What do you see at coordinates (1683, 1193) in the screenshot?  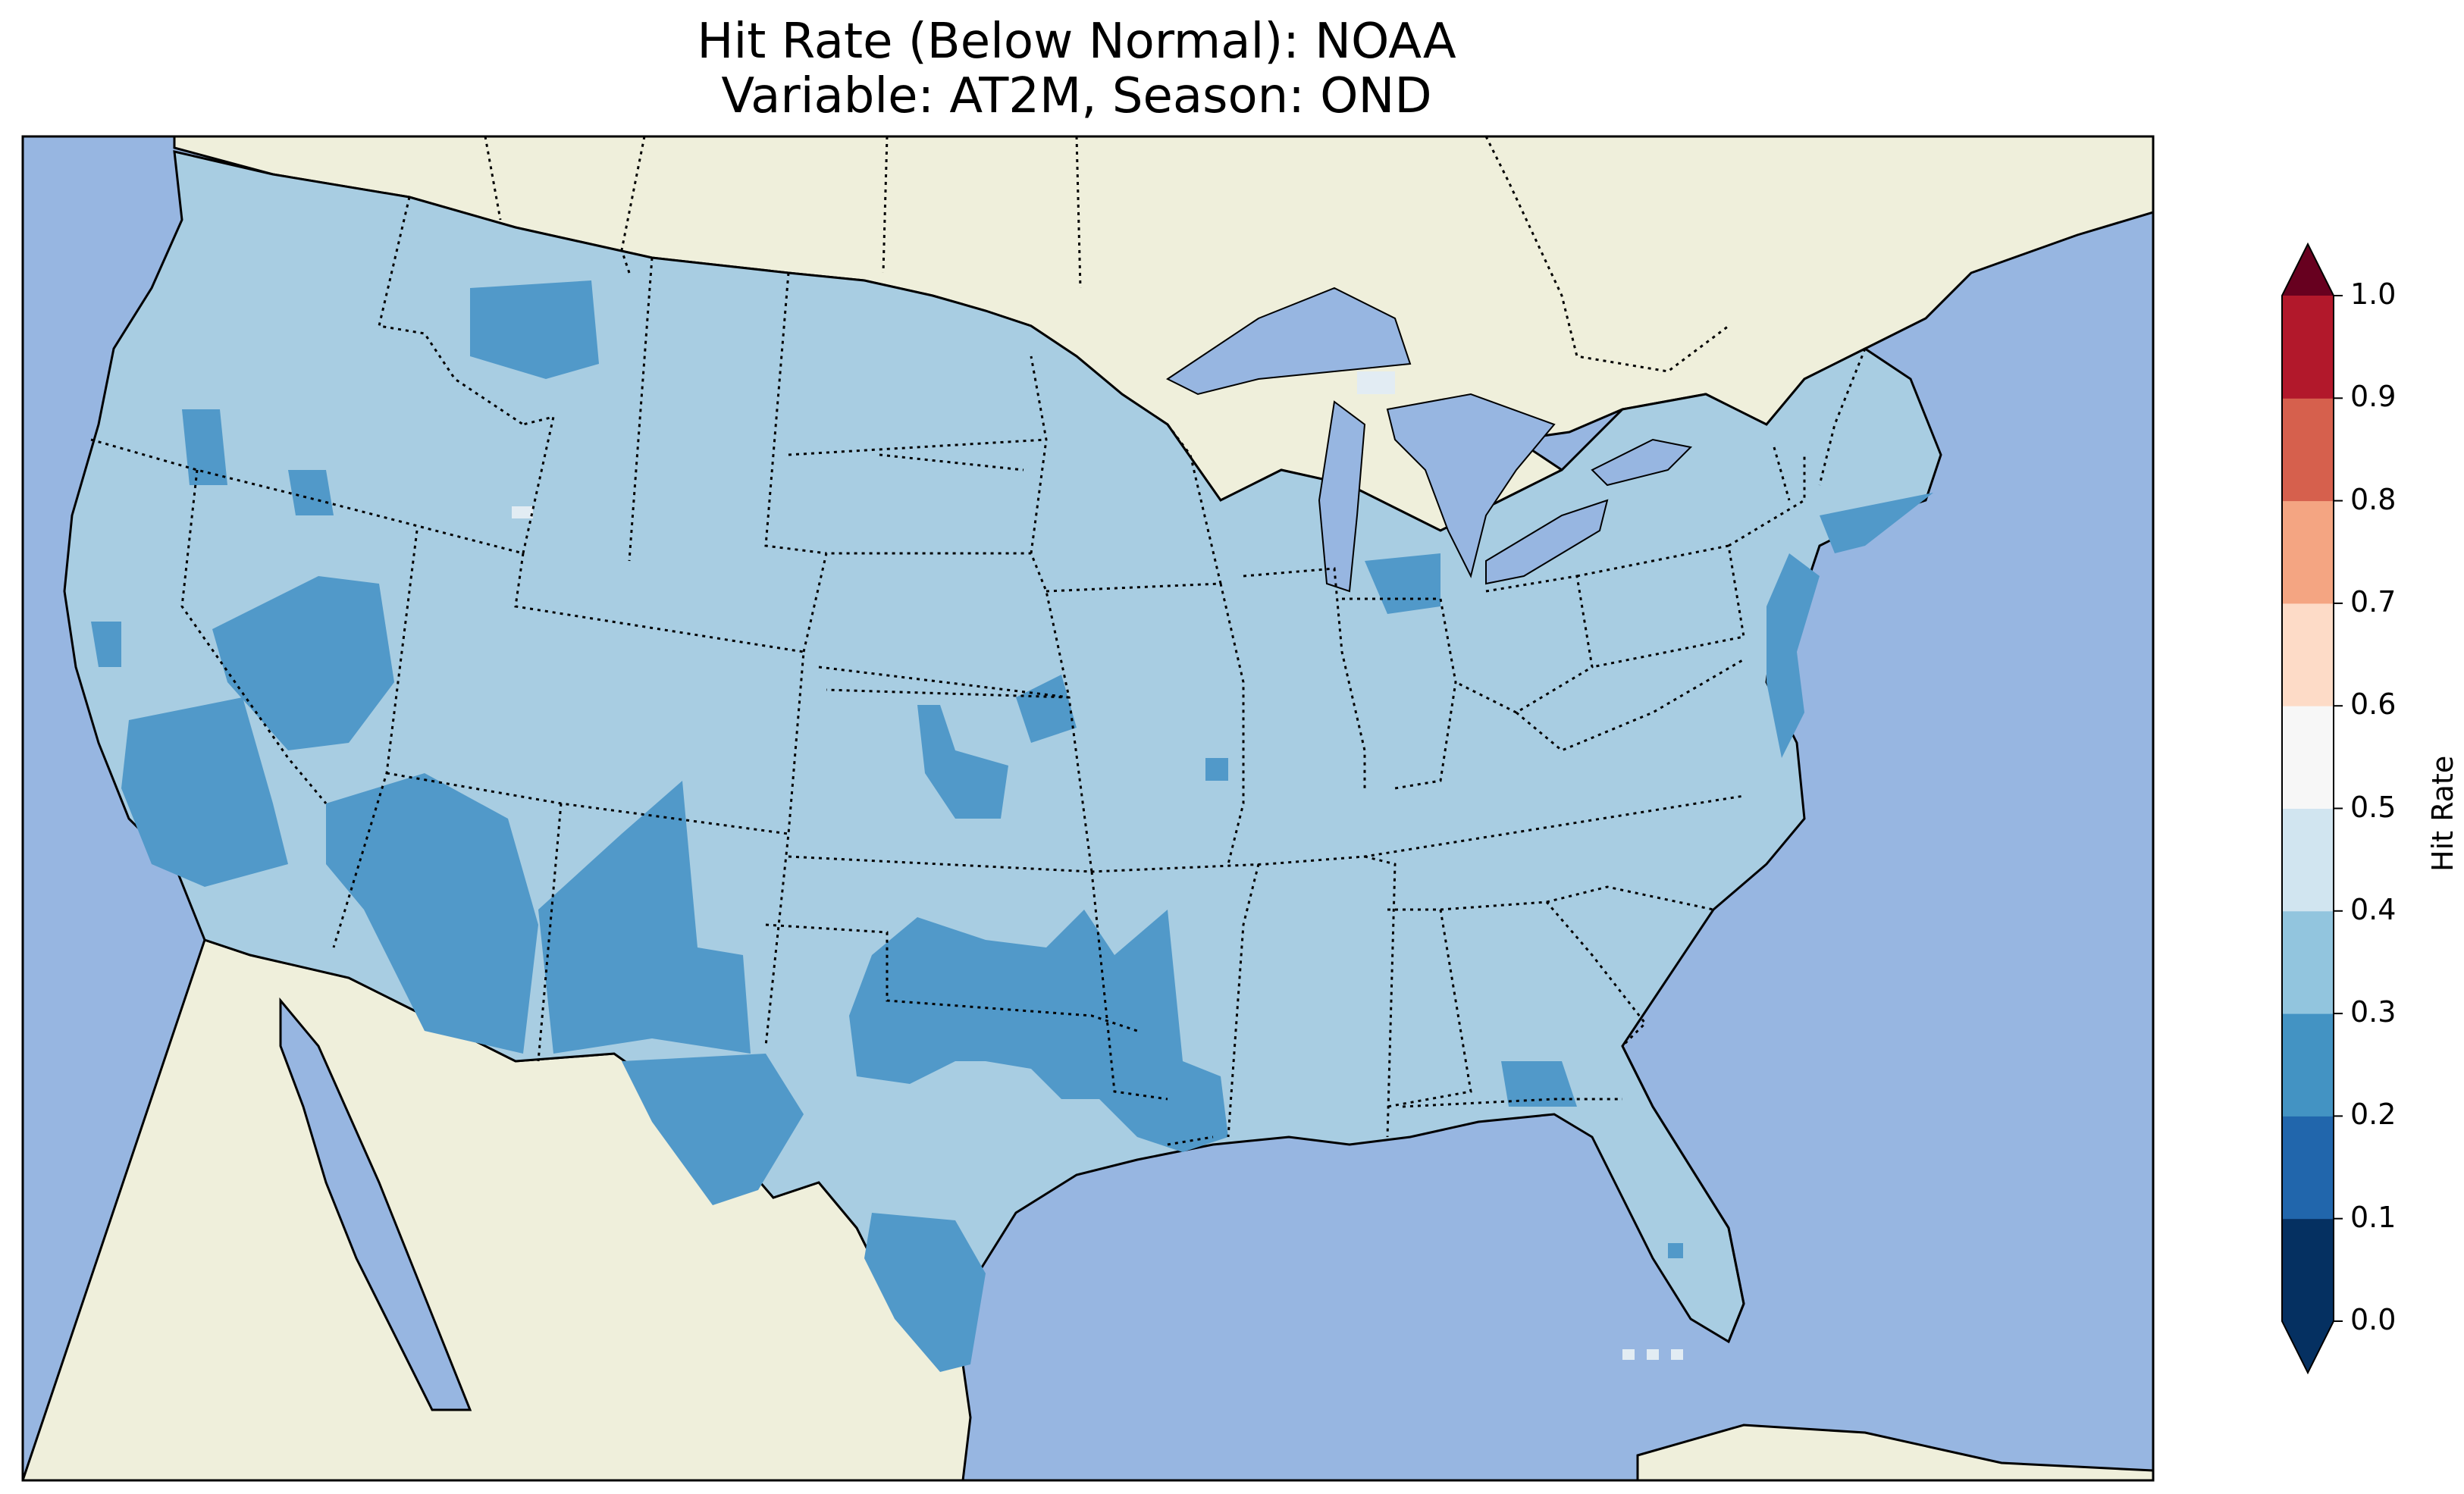 I see `florida-coast` at bounding box center [1683, 1193].